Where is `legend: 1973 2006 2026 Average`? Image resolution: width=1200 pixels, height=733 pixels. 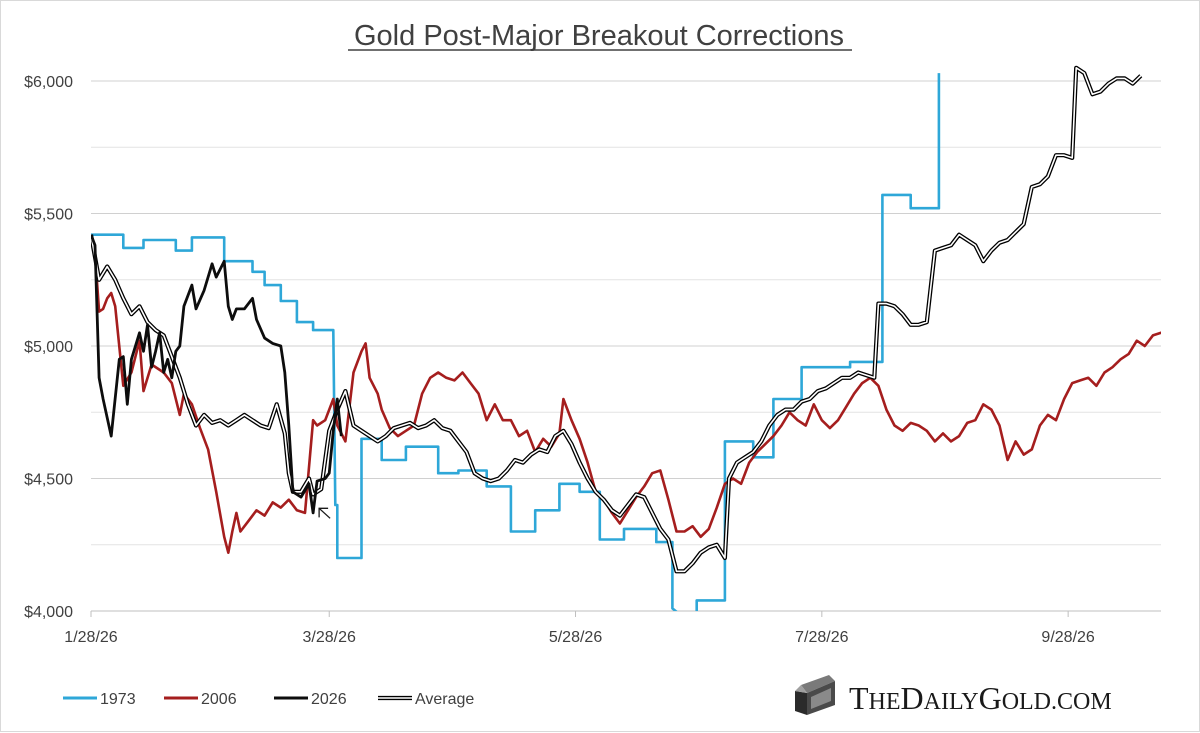 legend: 1973 2006 2026 Average is located at coordinates (268, 699).